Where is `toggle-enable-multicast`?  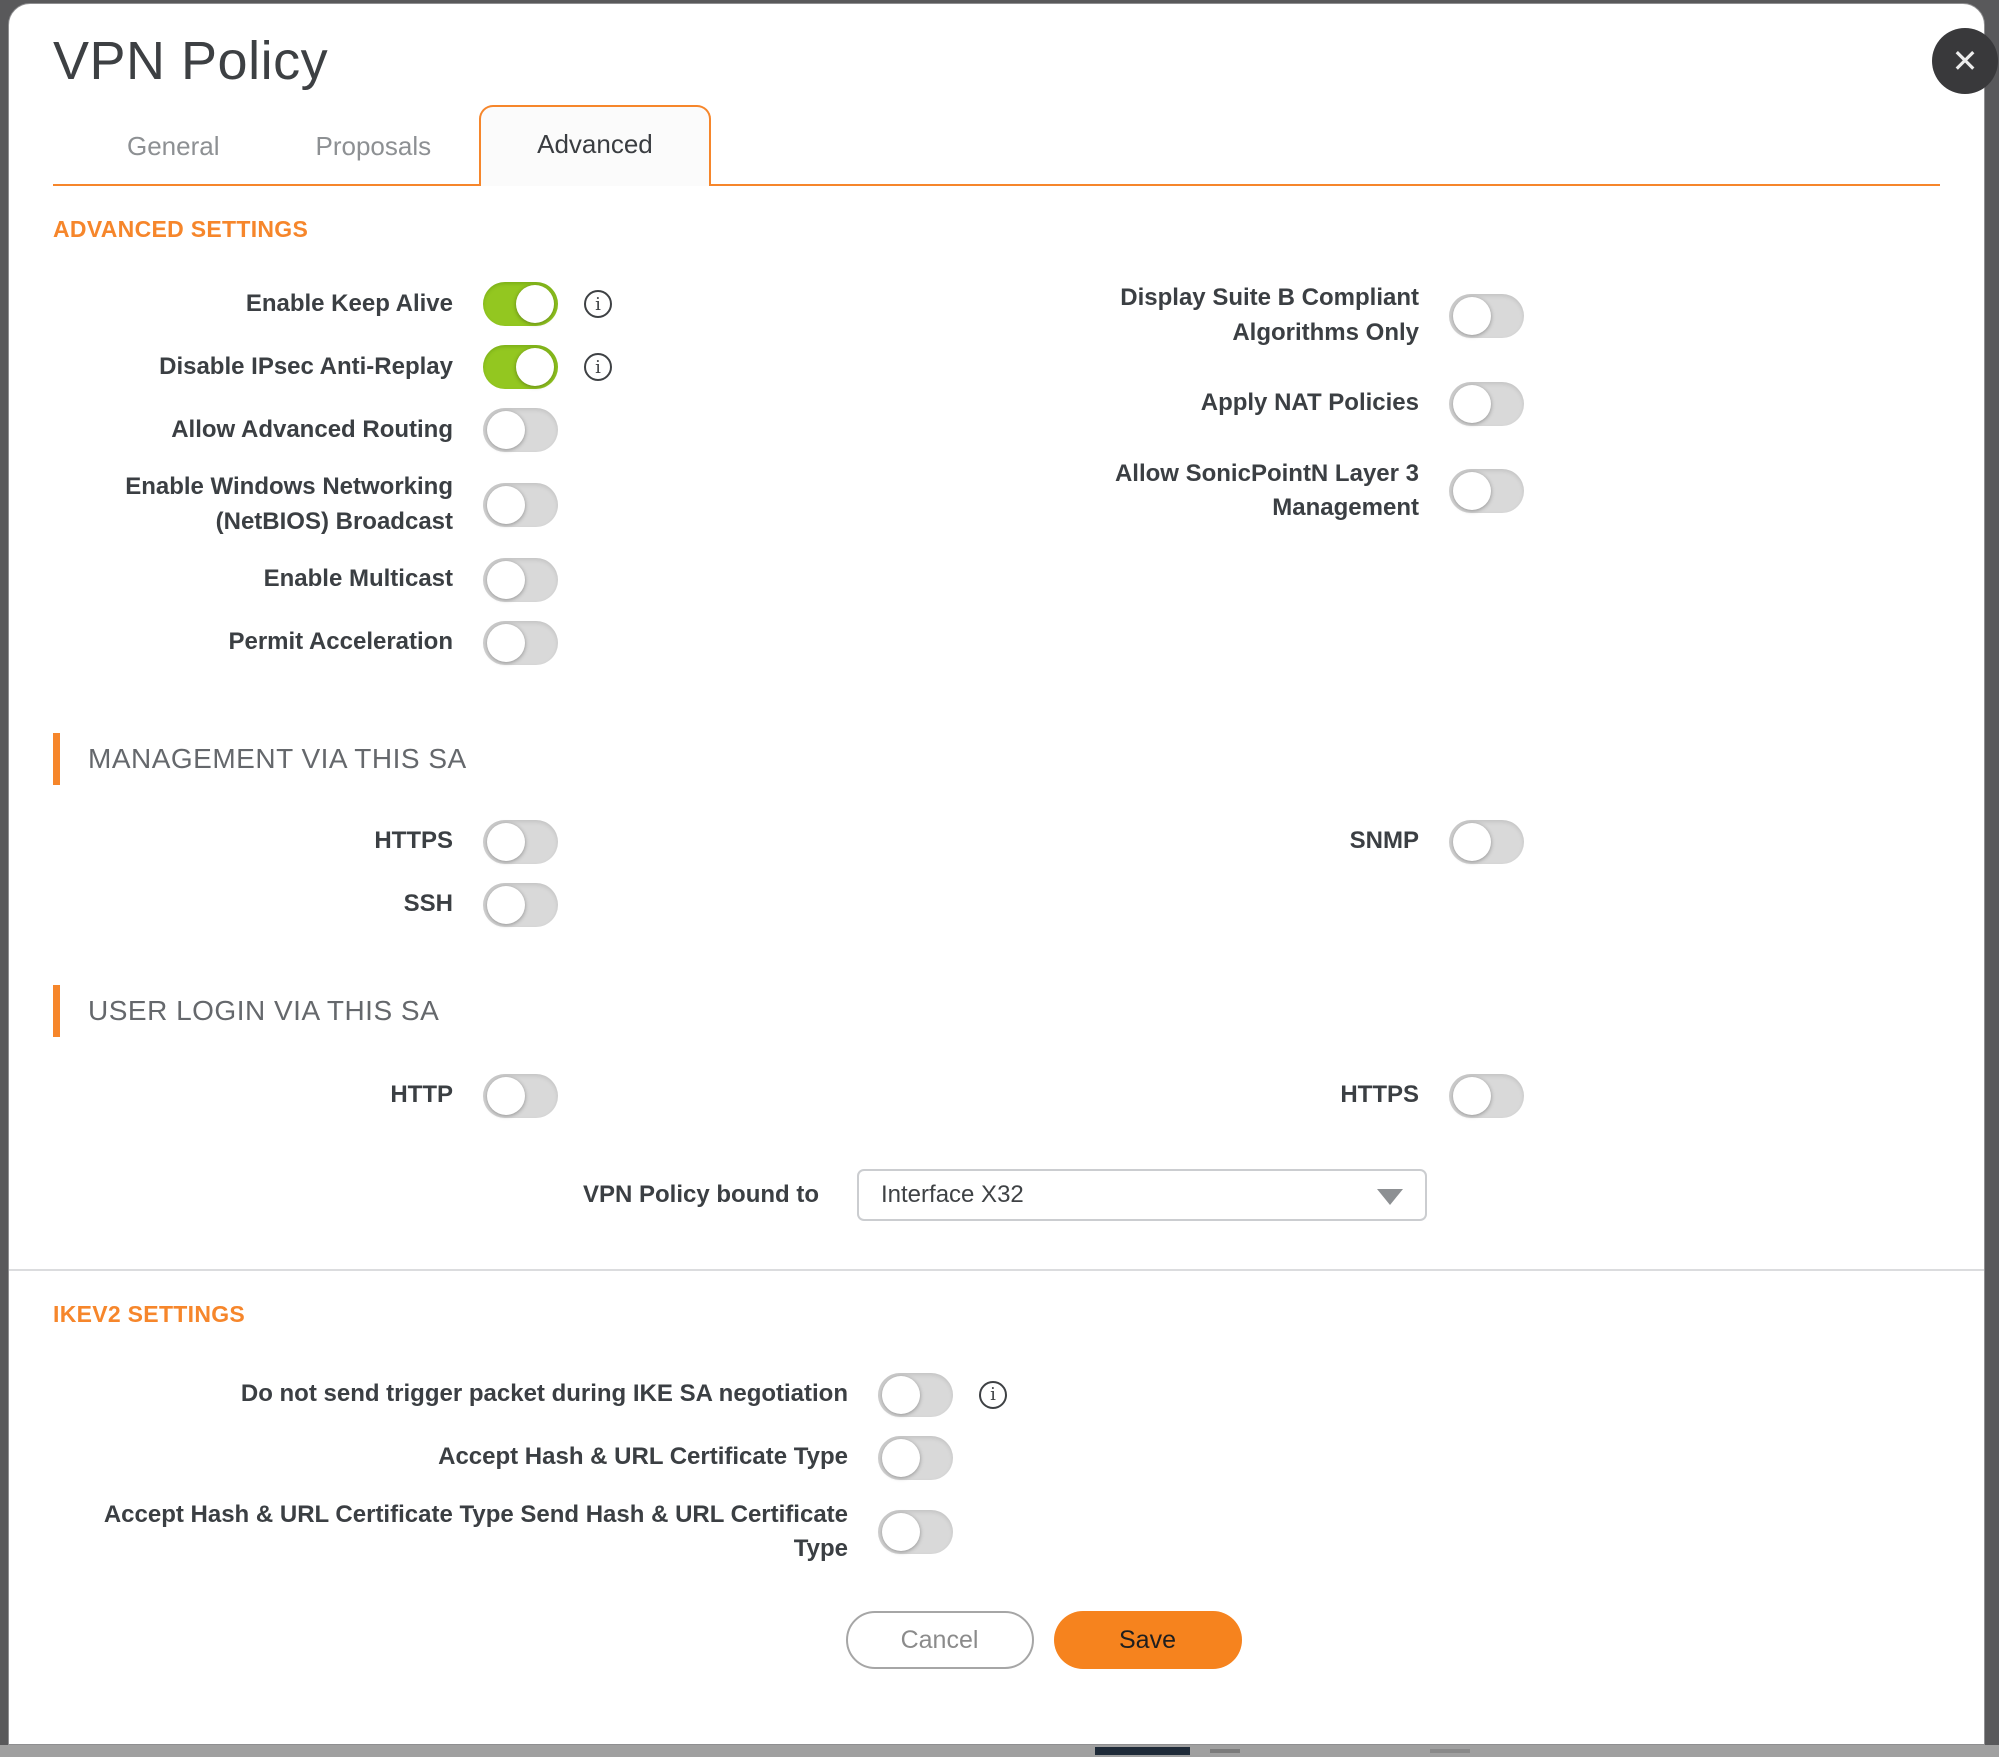 toggle-enable-multicast is located at coordinates (520, 579).